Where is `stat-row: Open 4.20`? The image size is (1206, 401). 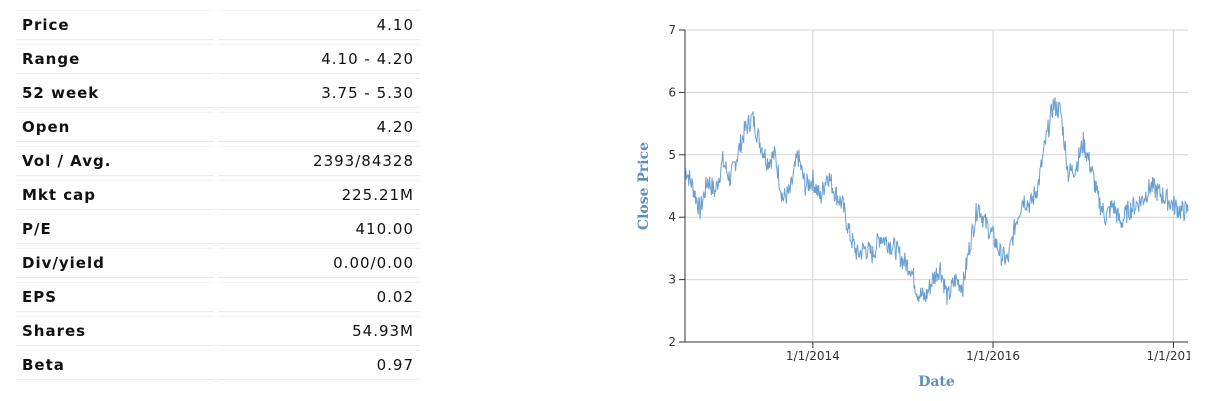
stat-row: Open 4.20 is located at coordinates (218, 127).